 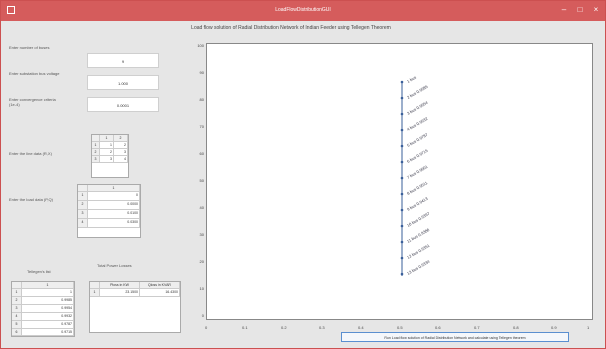 I want to click on x-tick-label: 0.6, so click(x=438, y=327).